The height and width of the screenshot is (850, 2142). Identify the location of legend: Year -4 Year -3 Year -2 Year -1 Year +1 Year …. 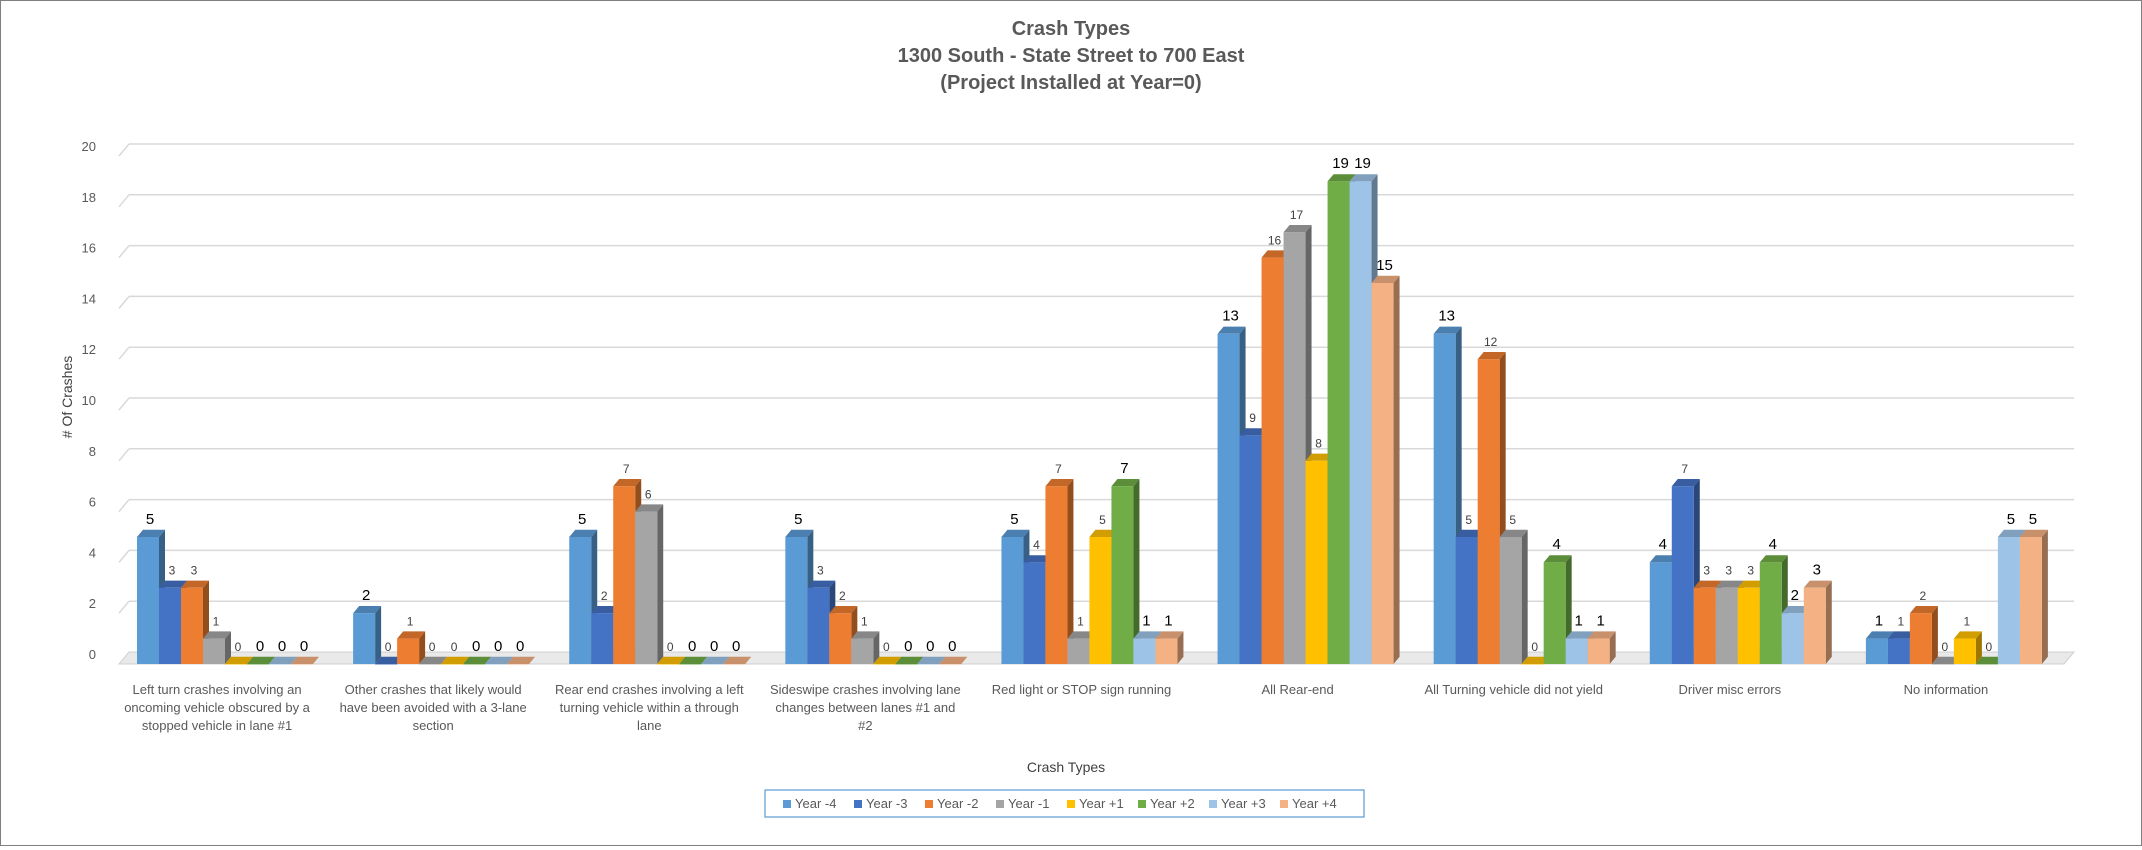
(1064, 803).